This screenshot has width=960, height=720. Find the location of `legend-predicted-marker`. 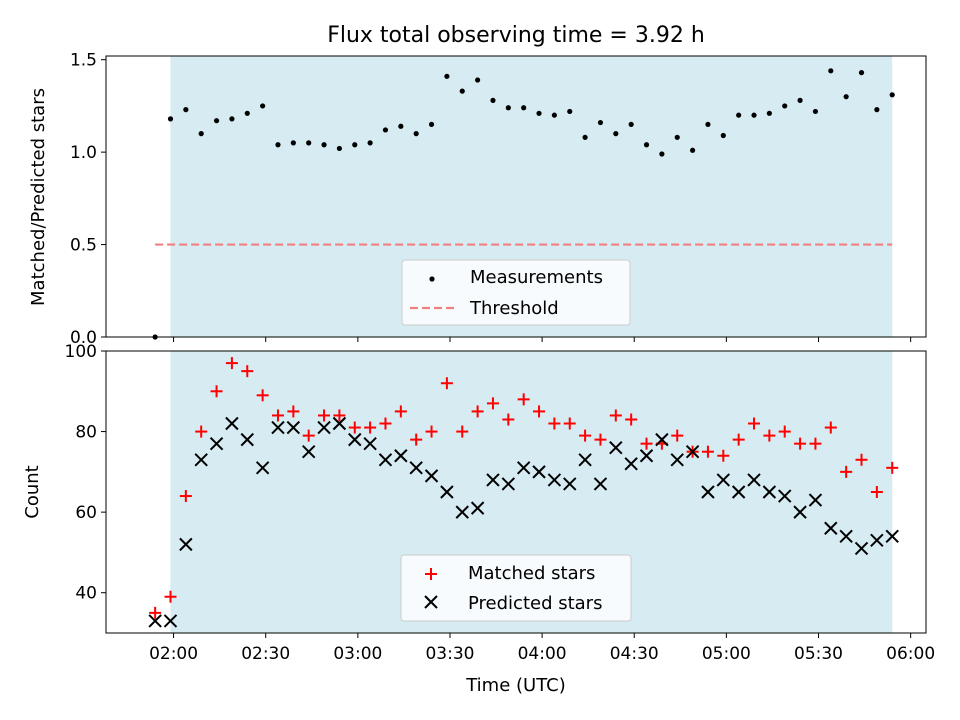

legend-predicted-marker is located at coordinates (431, 602).